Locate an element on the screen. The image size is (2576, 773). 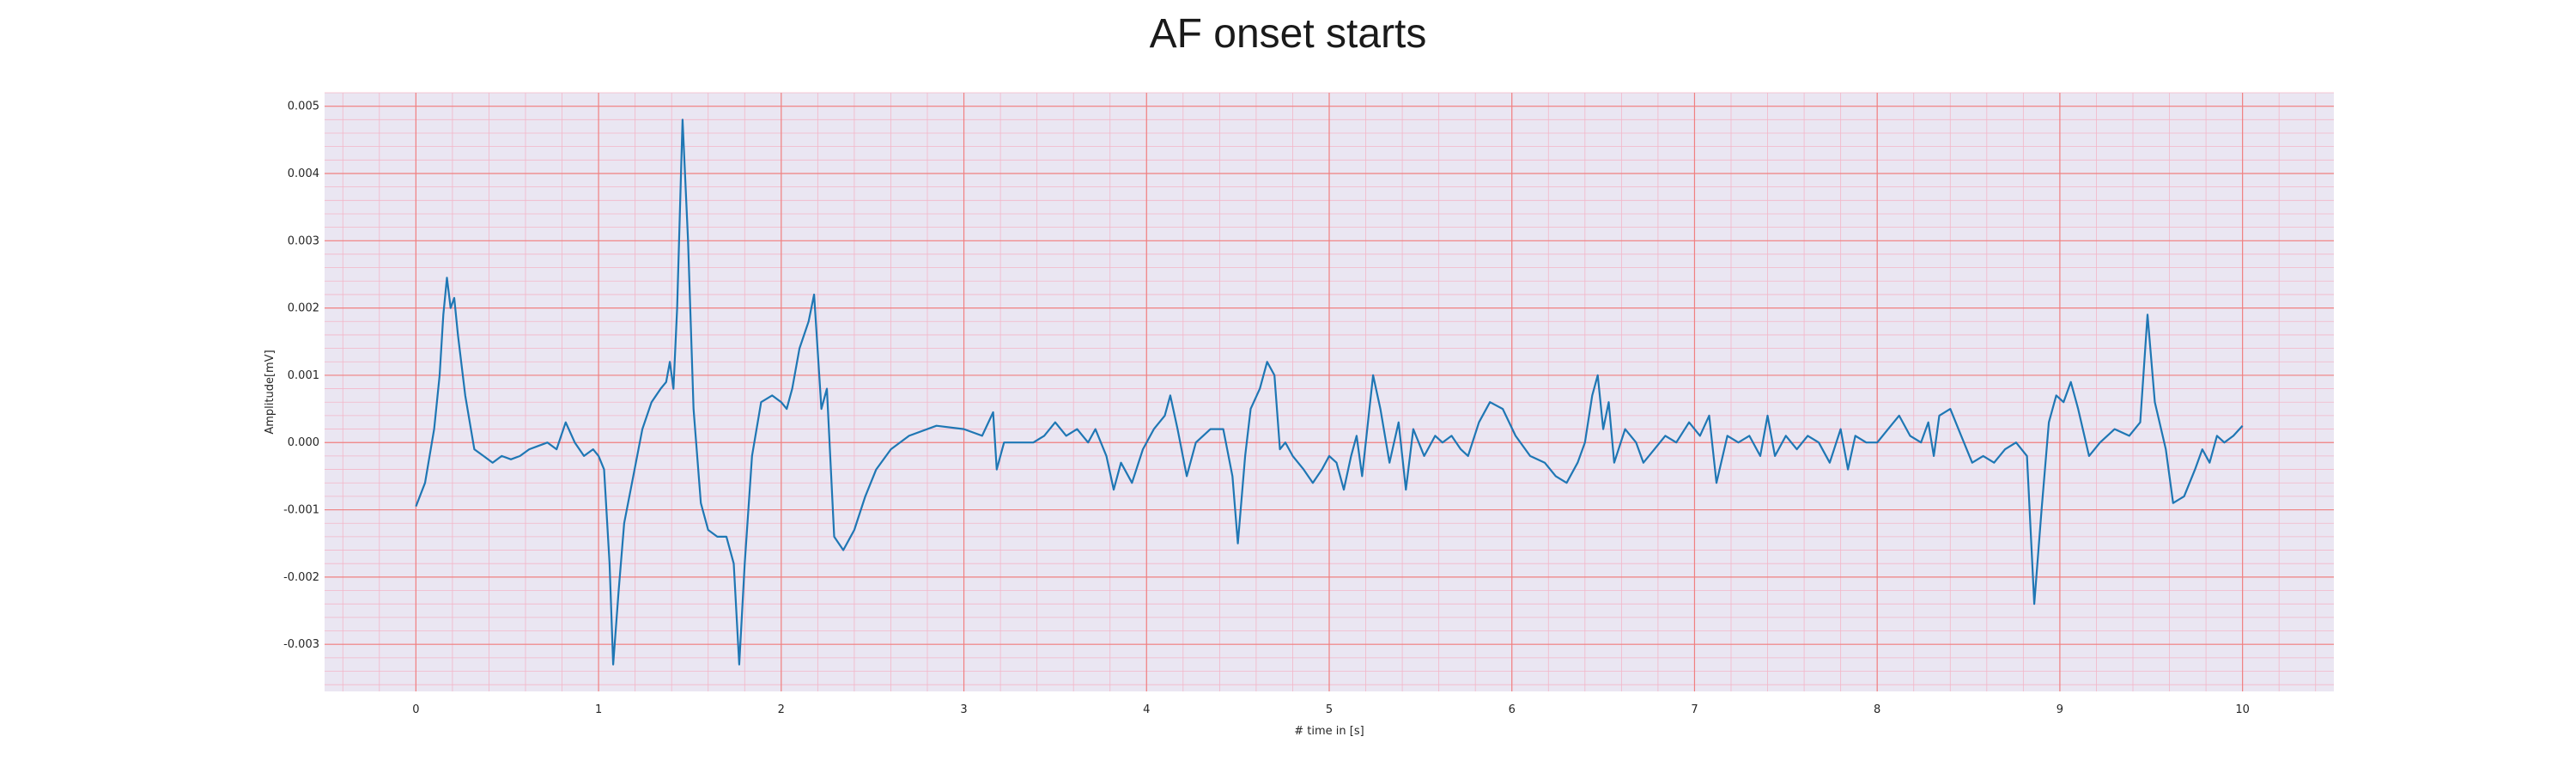
y-tick-label: -0.001 is located at coordinates (301, 511).